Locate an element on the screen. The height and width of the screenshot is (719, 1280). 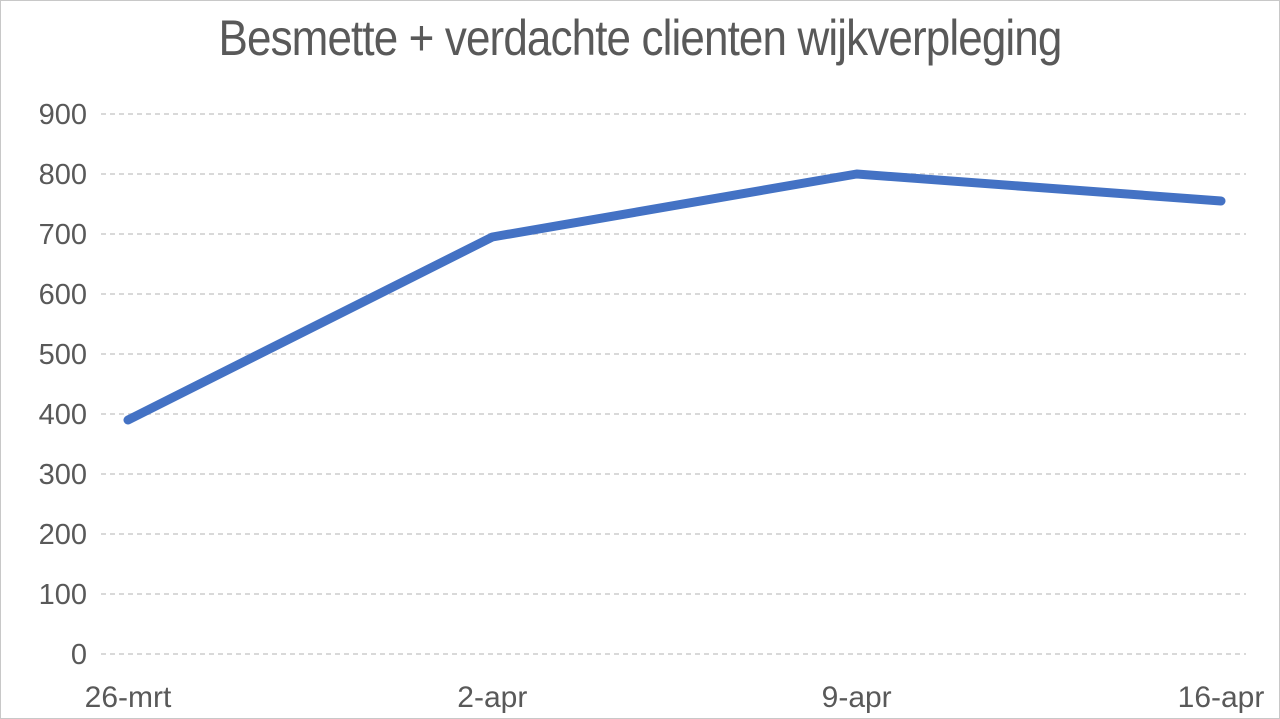
y-axis-tick-label: 600 is located at coordinates (63, 295).